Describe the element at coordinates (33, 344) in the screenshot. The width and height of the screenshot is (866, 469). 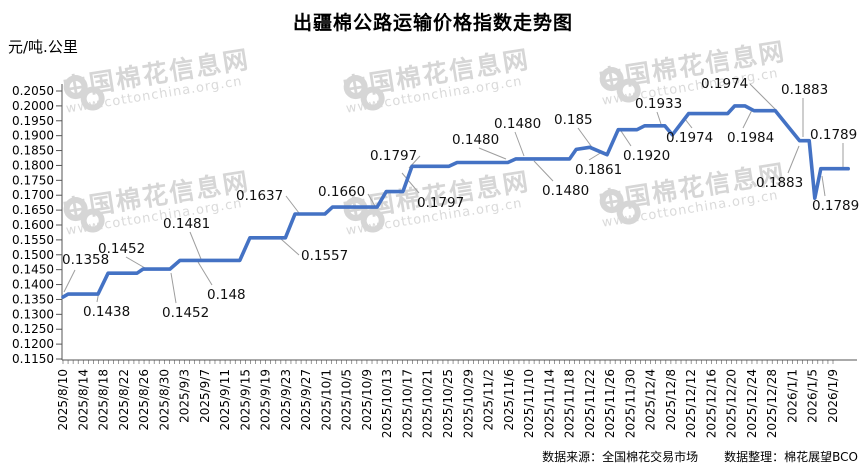
I see `y-axis-label: 0.1200` at that location.